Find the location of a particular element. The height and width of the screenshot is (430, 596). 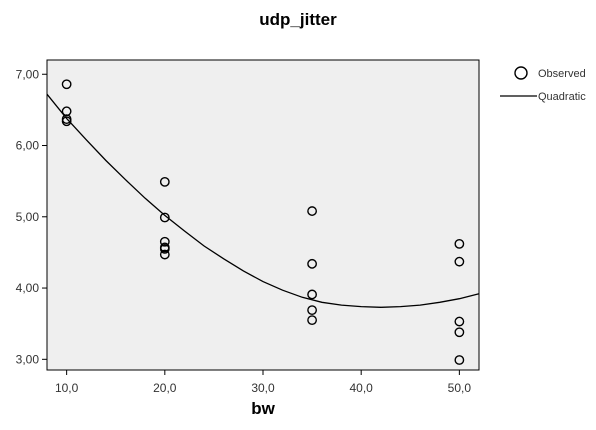

legend-observed-marker is located at coordinates (521, 73).